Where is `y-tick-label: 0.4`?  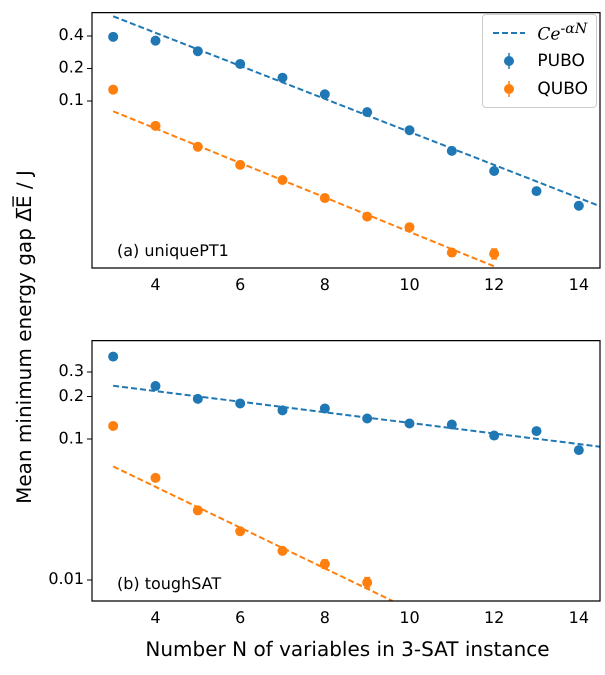 y-tick-label: 0.4 is located at coordinates (71, 34).